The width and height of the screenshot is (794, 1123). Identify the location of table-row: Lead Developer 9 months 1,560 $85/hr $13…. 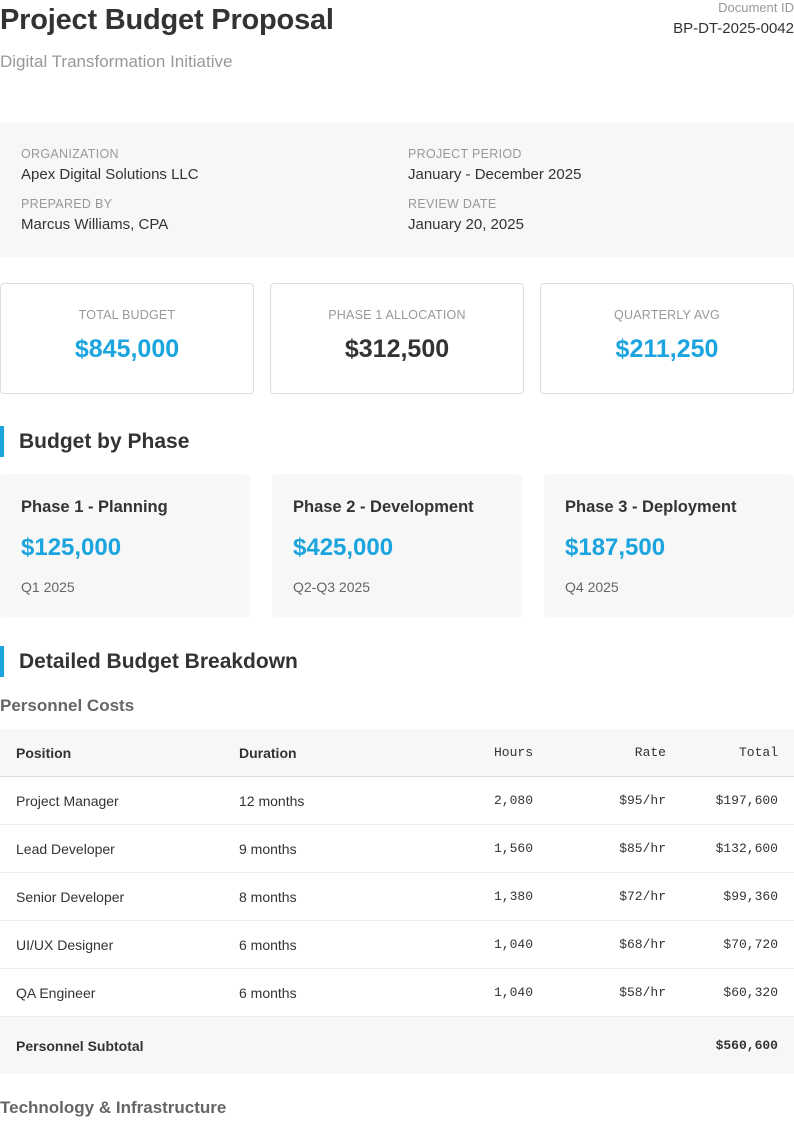
(397, 849).